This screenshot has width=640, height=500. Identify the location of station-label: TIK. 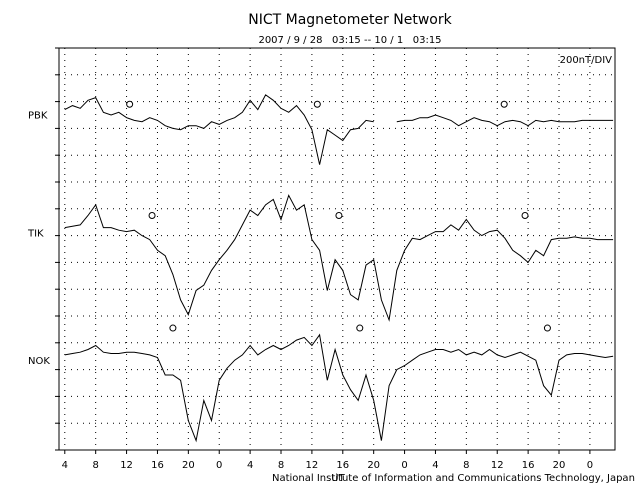
(35, 234).